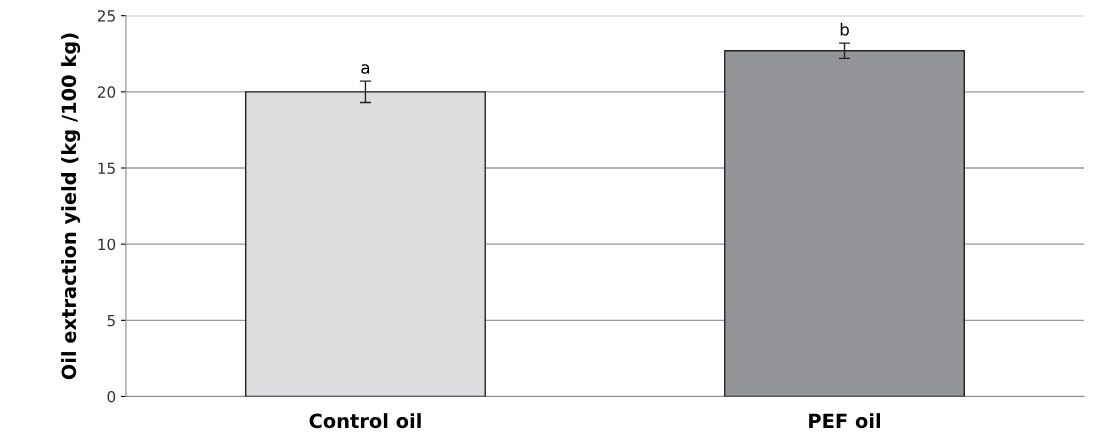 This screenshot has height=448, width=1095. Describe the element at coordinates (107, 244) in the screenshot. I see `y-tick-label: 10` at that location.